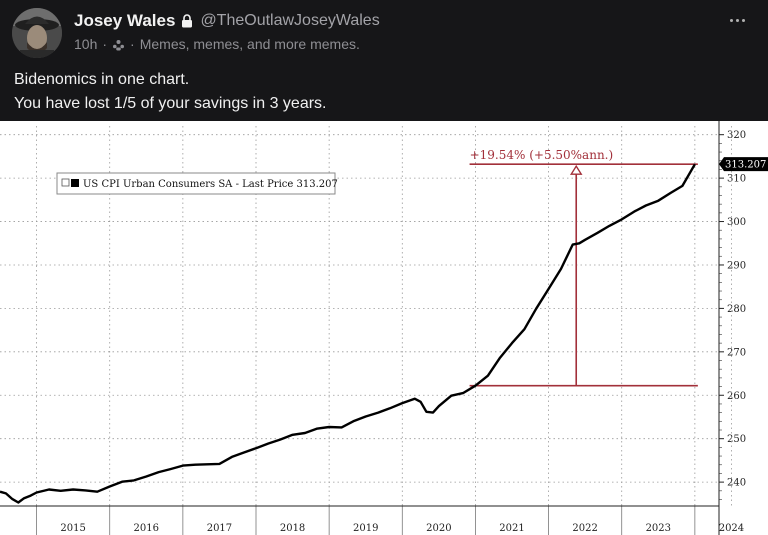  I want to click on tweet-text-line-1: Bidenomics in one chart., so click(102, 79).